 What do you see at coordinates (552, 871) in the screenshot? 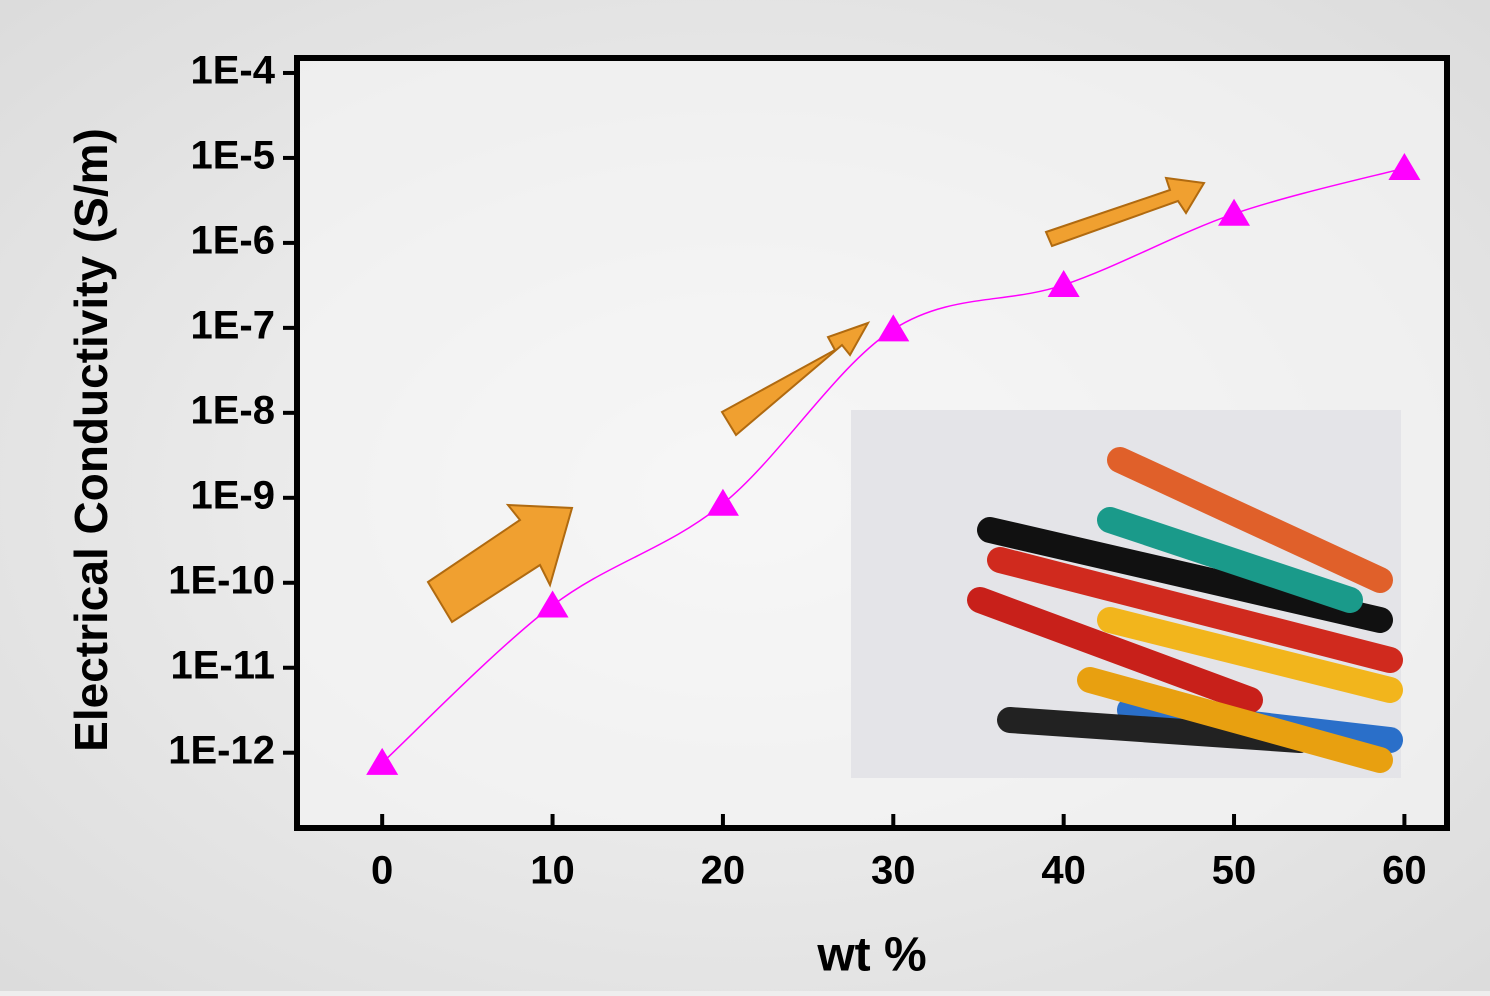
I see `x-tick-label: 10` at bounding box center [552, 871].